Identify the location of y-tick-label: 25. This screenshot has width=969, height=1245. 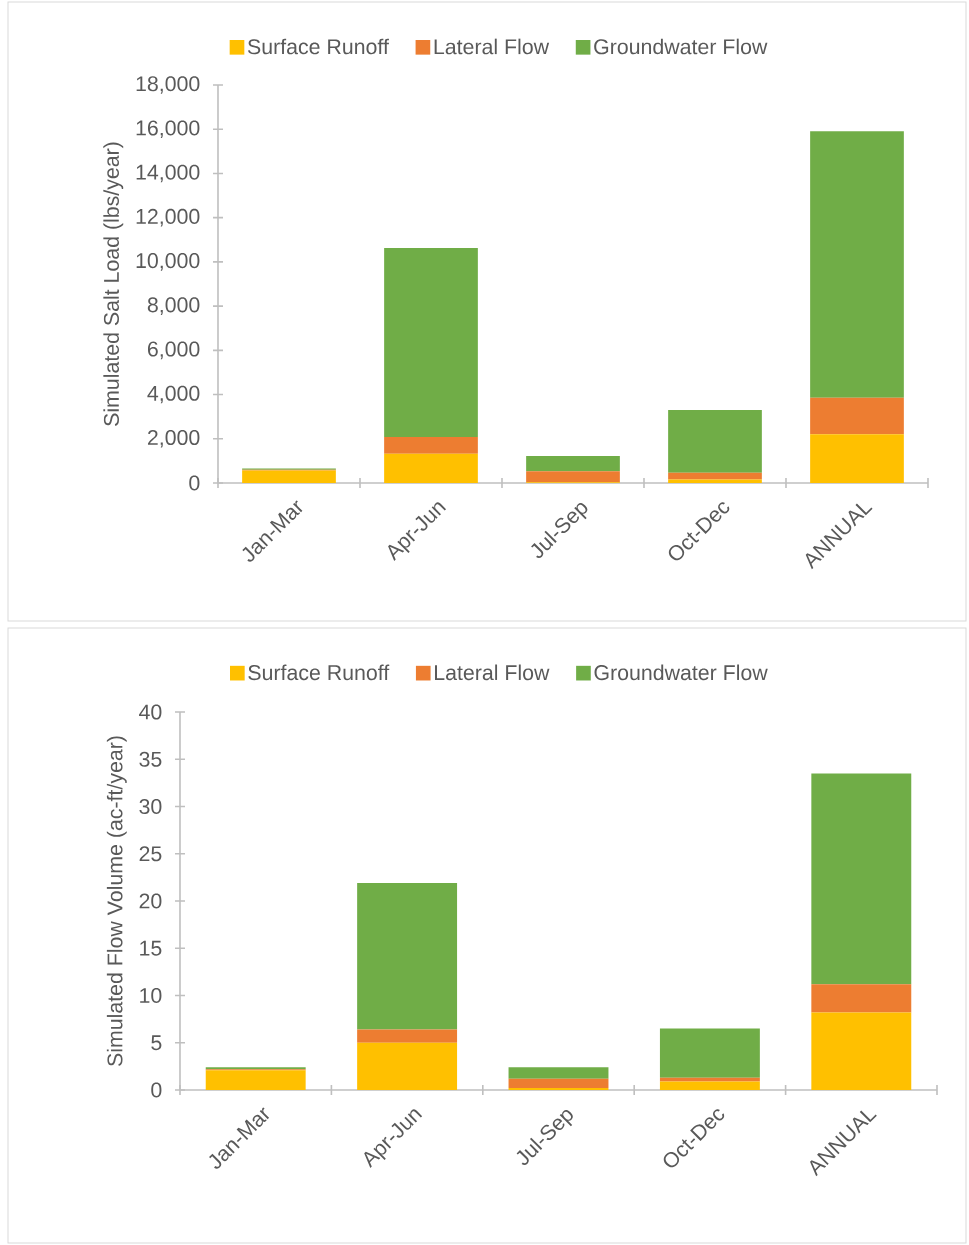
(150, 854).